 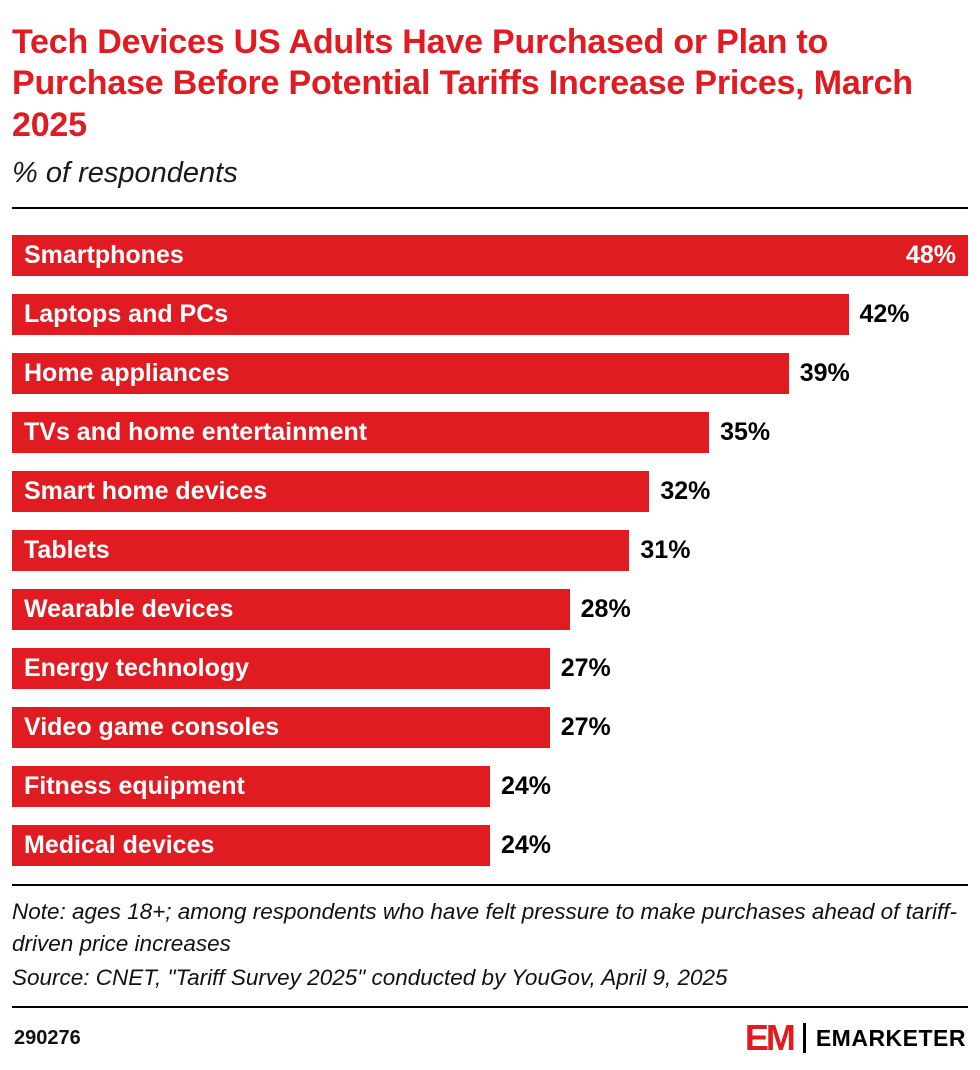 What do you see at coordinates (137, 668) in the screenshot?
I see `bar-label: Energy technology` at bounding box center [137, 668].